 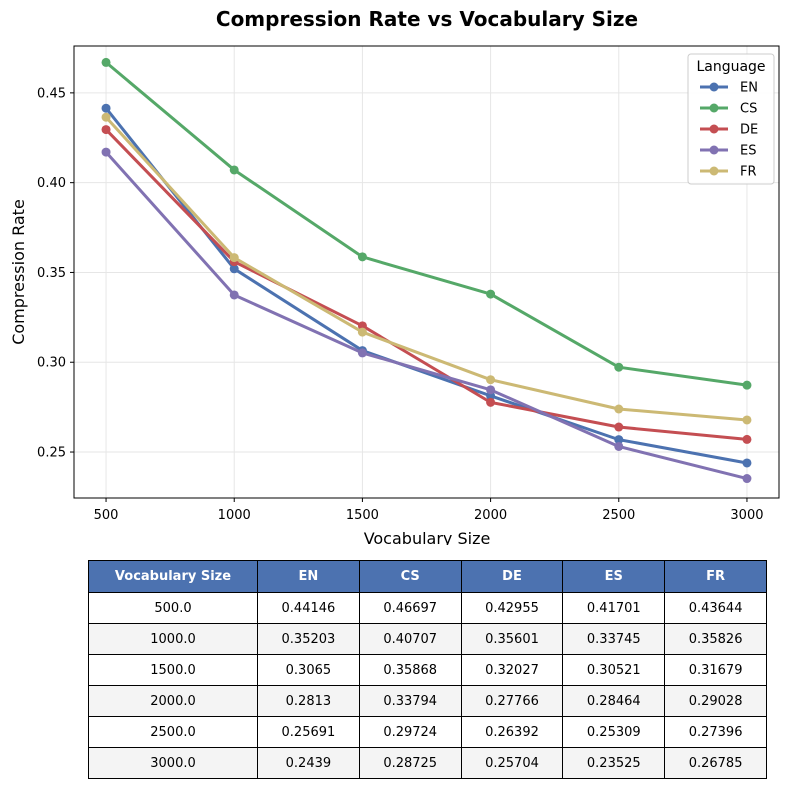 What do you see at coordinates (490, 515) in the screenshot?
I see `x-tick-label: 2000` at bounding box center [490, 515].